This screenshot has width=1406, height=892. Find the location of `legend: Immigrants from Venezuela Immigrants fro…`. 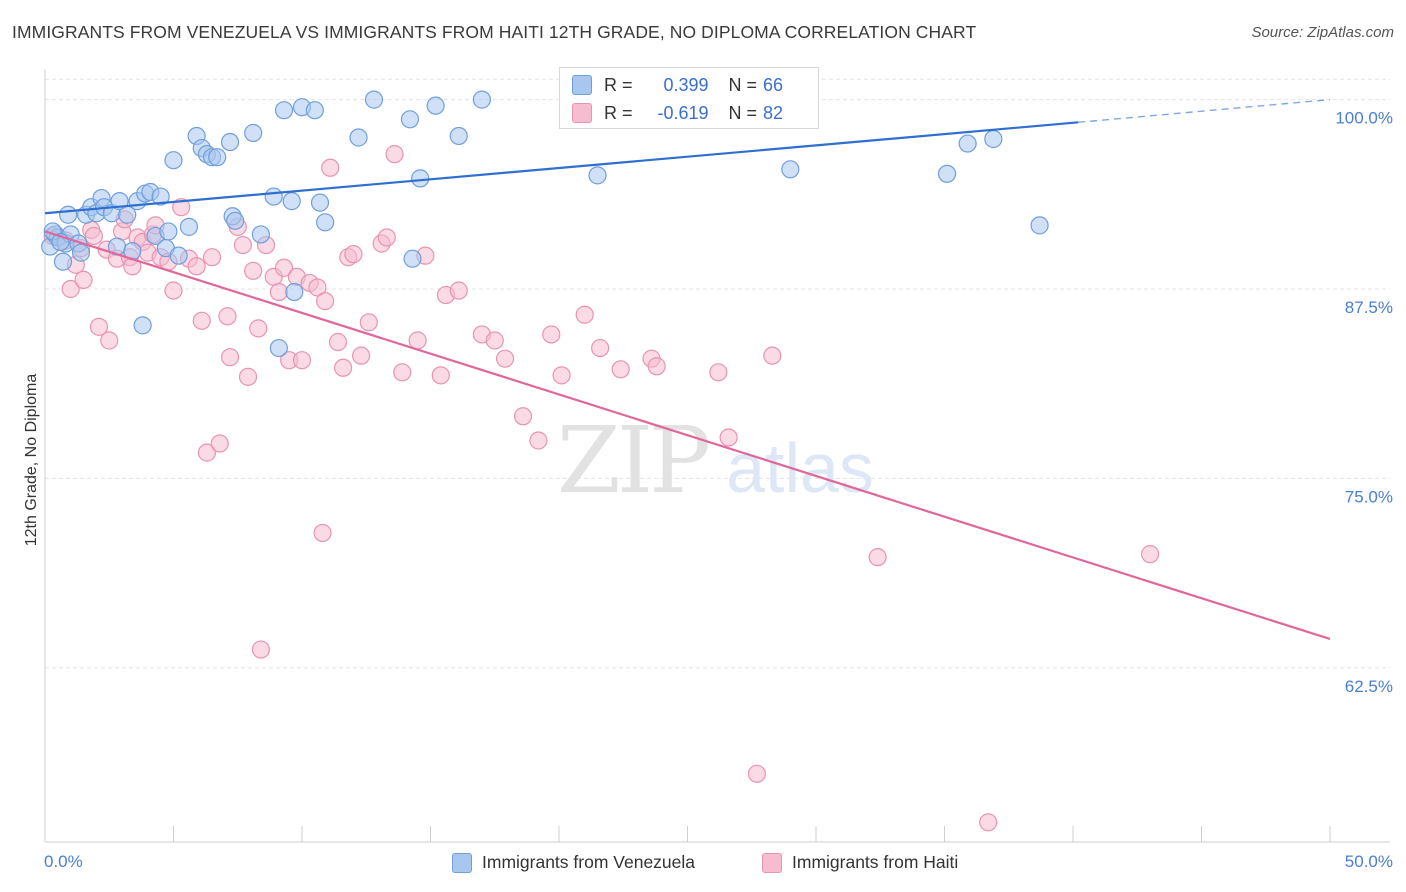

legend: Immigrants from Venezuela Immigrants fro… is located at coordinates (703, 865).